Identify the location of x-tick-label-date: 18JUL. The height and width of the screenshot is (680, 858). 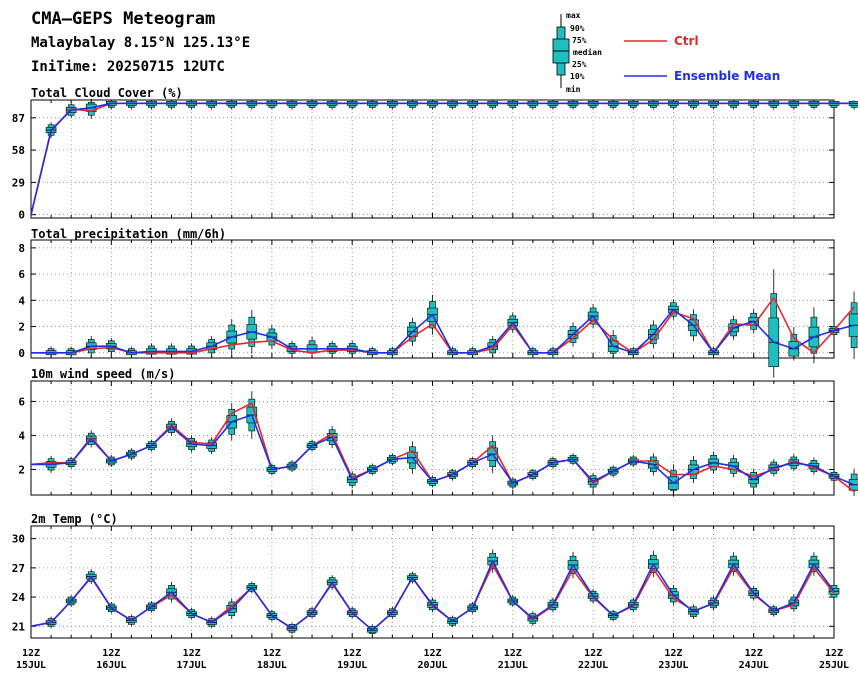
(272, 665).